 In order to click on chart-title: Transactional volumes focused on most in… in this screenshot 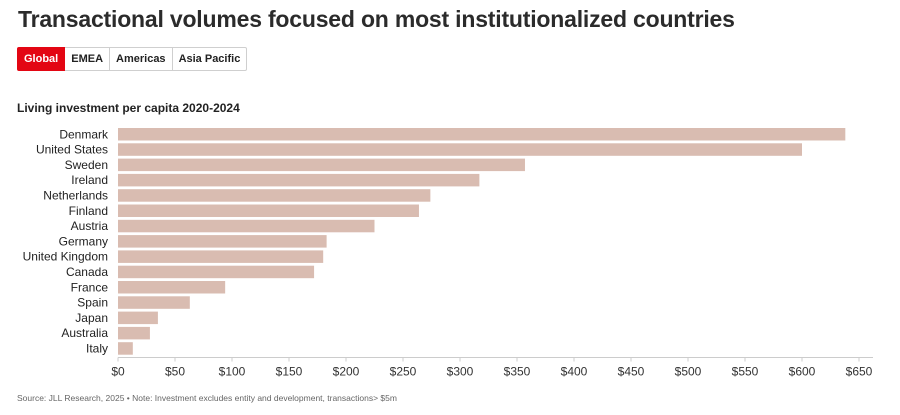, I will do `click(376, 19)`.